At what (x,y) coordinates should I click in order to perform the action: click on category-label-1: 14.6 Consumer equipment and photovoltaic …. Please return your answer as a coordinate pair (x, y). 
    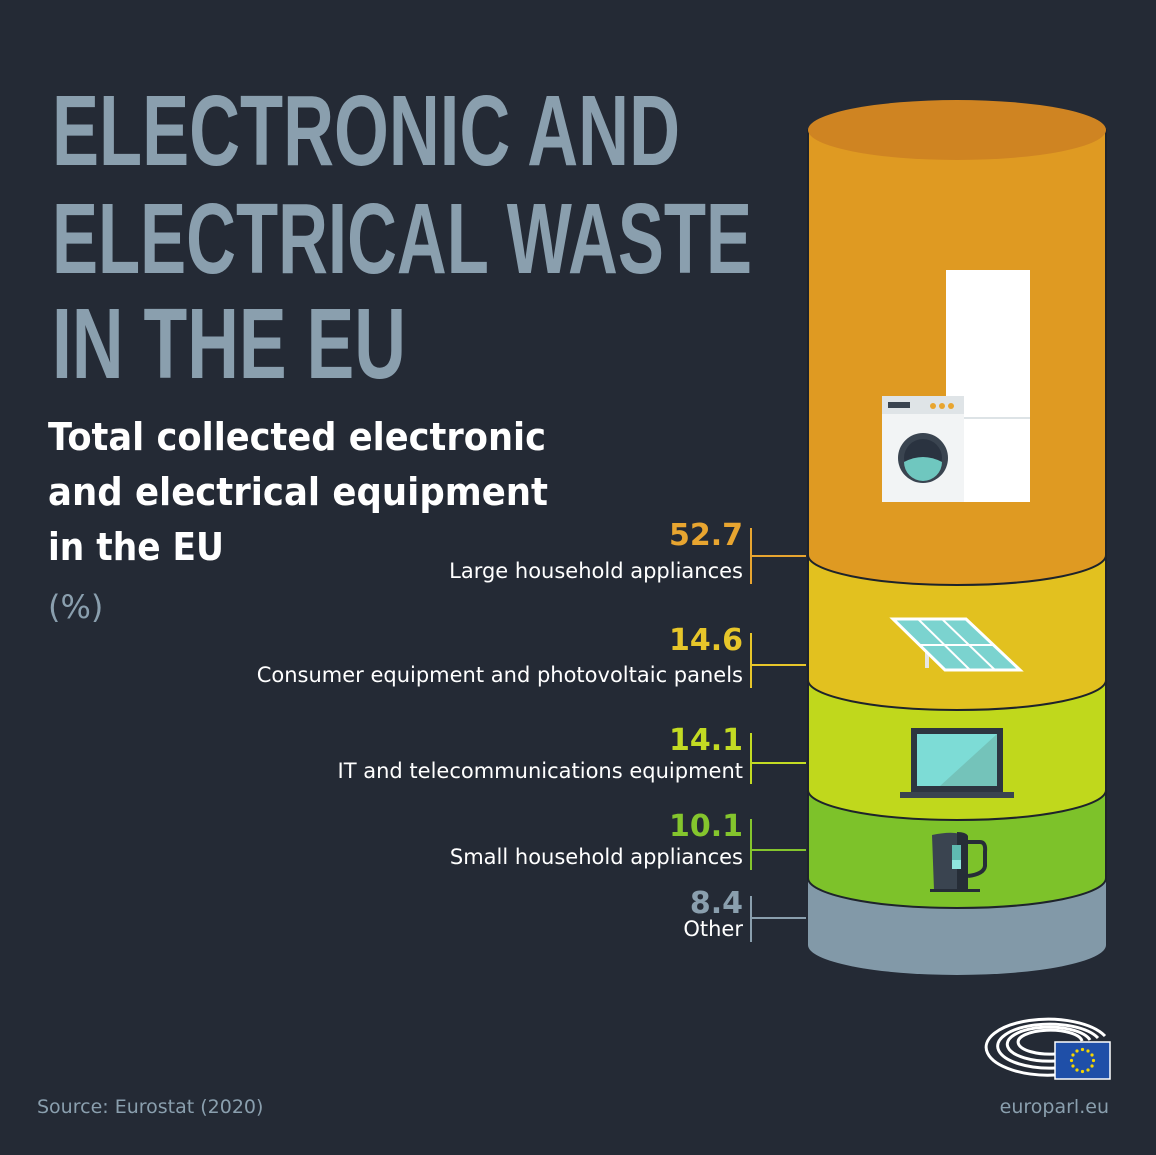
    Looking at the image, I should click on (531, 655).